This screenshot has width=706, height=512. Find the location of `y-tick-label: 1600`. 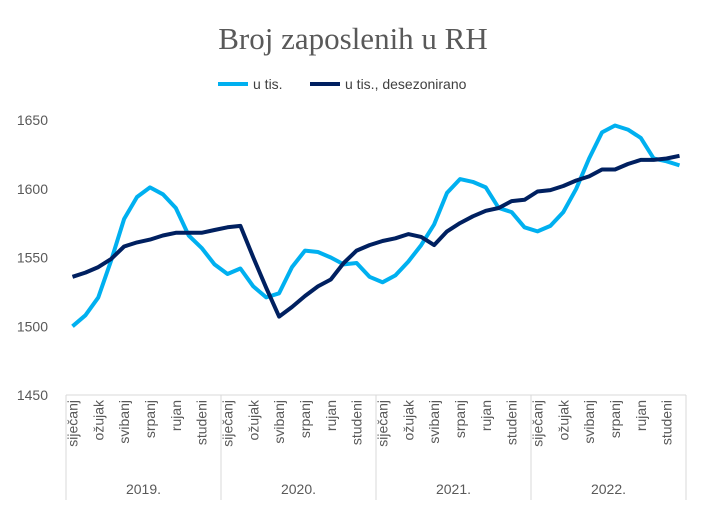

y-tick-label: 1600 is located at coordinates (32, 189).